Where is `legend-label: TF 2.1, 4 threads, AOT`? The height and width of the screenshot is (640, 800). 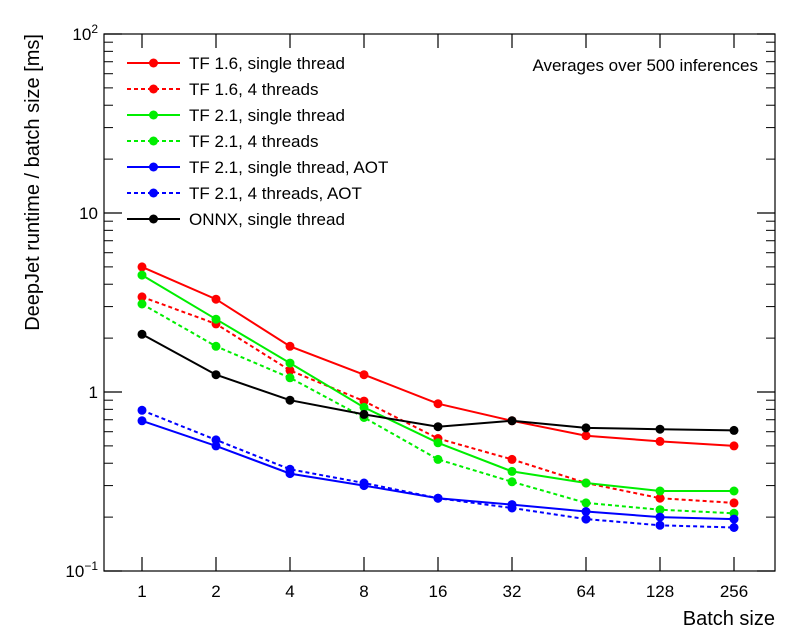 legend-label: TF 2.1, 4 threads, AOT is located at coordinates (275, 193).